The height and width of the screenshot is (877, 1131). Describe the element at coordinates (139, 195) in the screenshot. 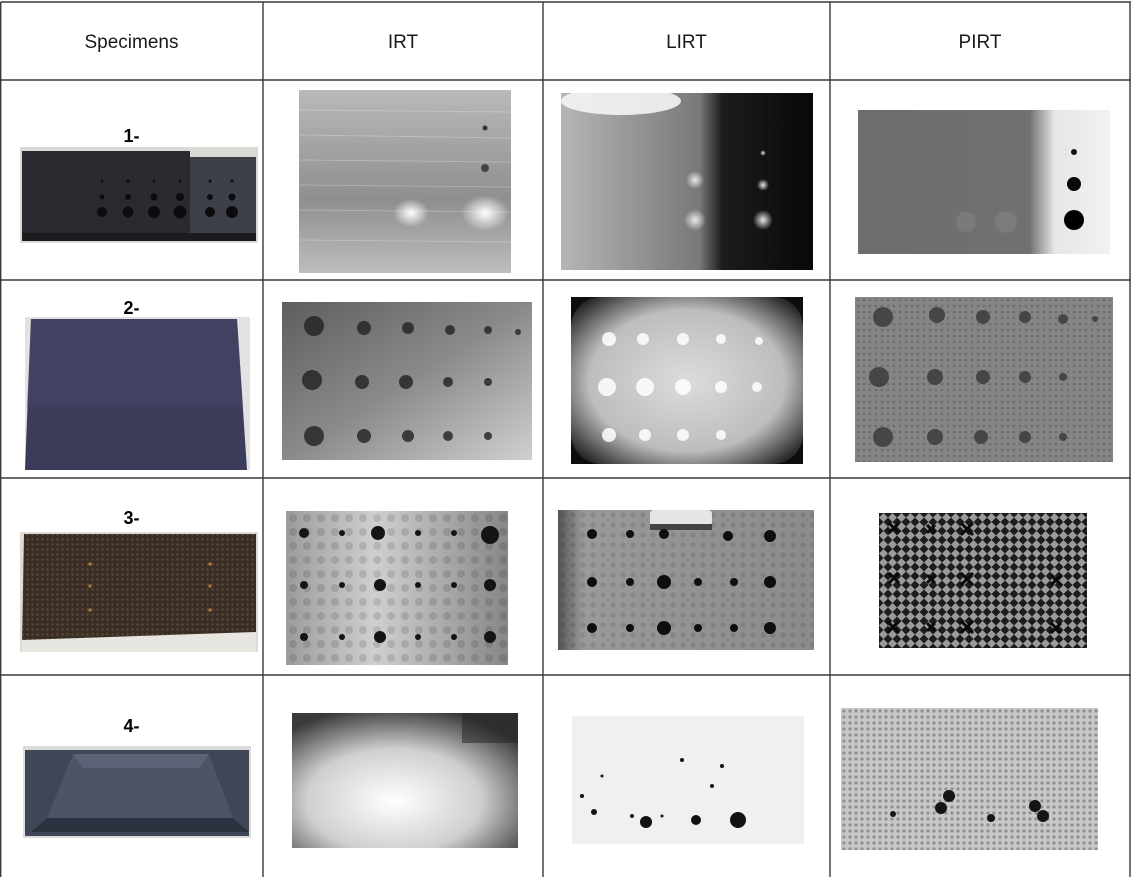

I see `specimen-1-photo` at that location.